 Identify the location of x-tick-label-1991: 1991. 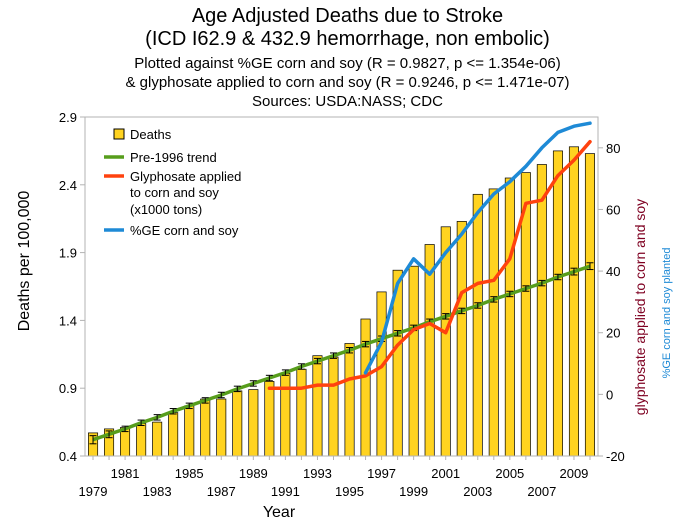
(285, 491).